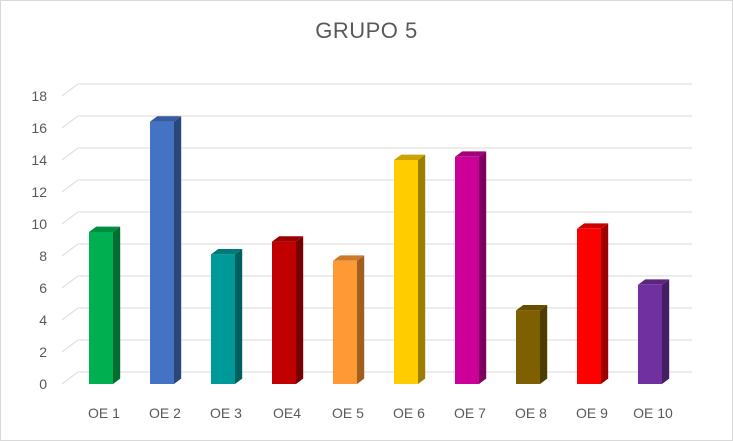  Describe the element at coordinates (165, 413) in the screenshot. I see `x-tick-label: OE 2` at that location.